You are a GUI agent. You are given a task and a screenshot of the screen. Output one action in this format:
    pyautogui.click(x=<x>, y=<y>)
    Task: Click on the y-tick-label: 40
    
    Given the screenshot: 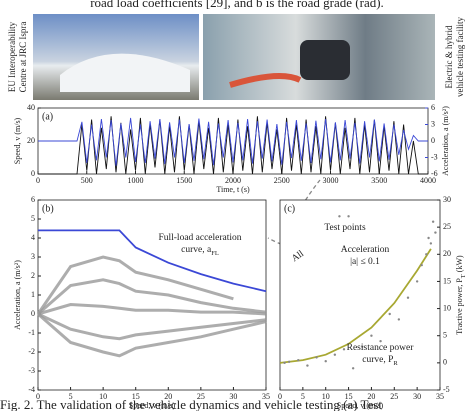 What is the action you would take?
    pyautogui.click(x=31, y=107)
    